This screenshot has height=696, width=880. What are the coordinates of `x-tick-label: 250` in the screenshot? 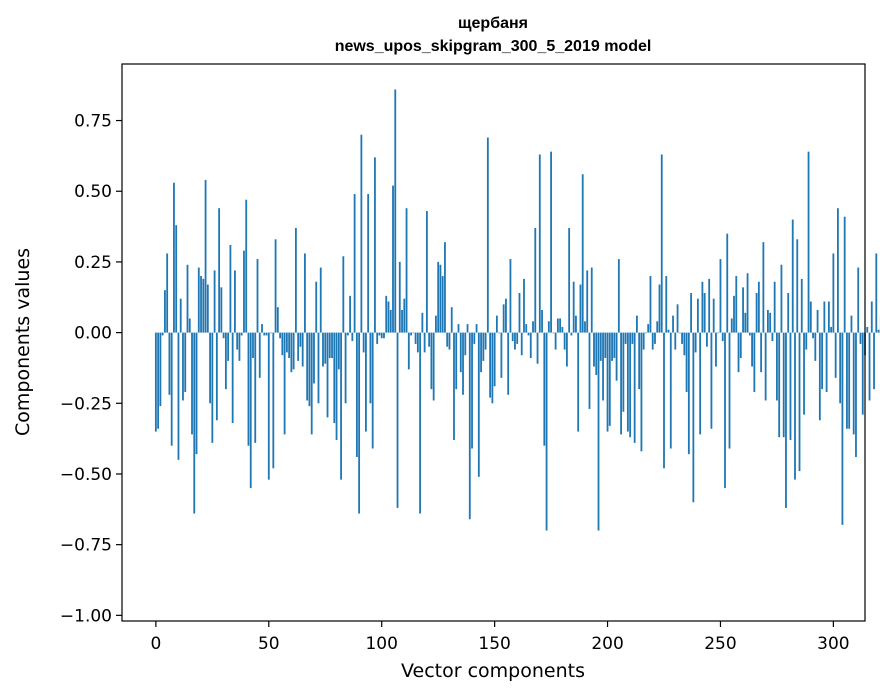 It's located at (720, 644).